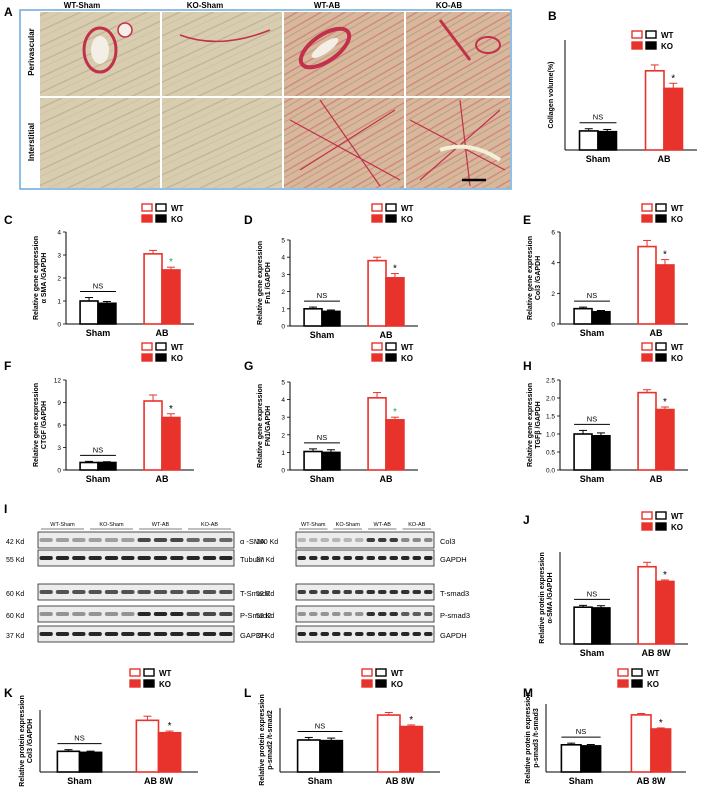 The height and width of the screenshot is (792, 709). I want to click on left-blot-kd: 37 Kd, so click(15, 636).